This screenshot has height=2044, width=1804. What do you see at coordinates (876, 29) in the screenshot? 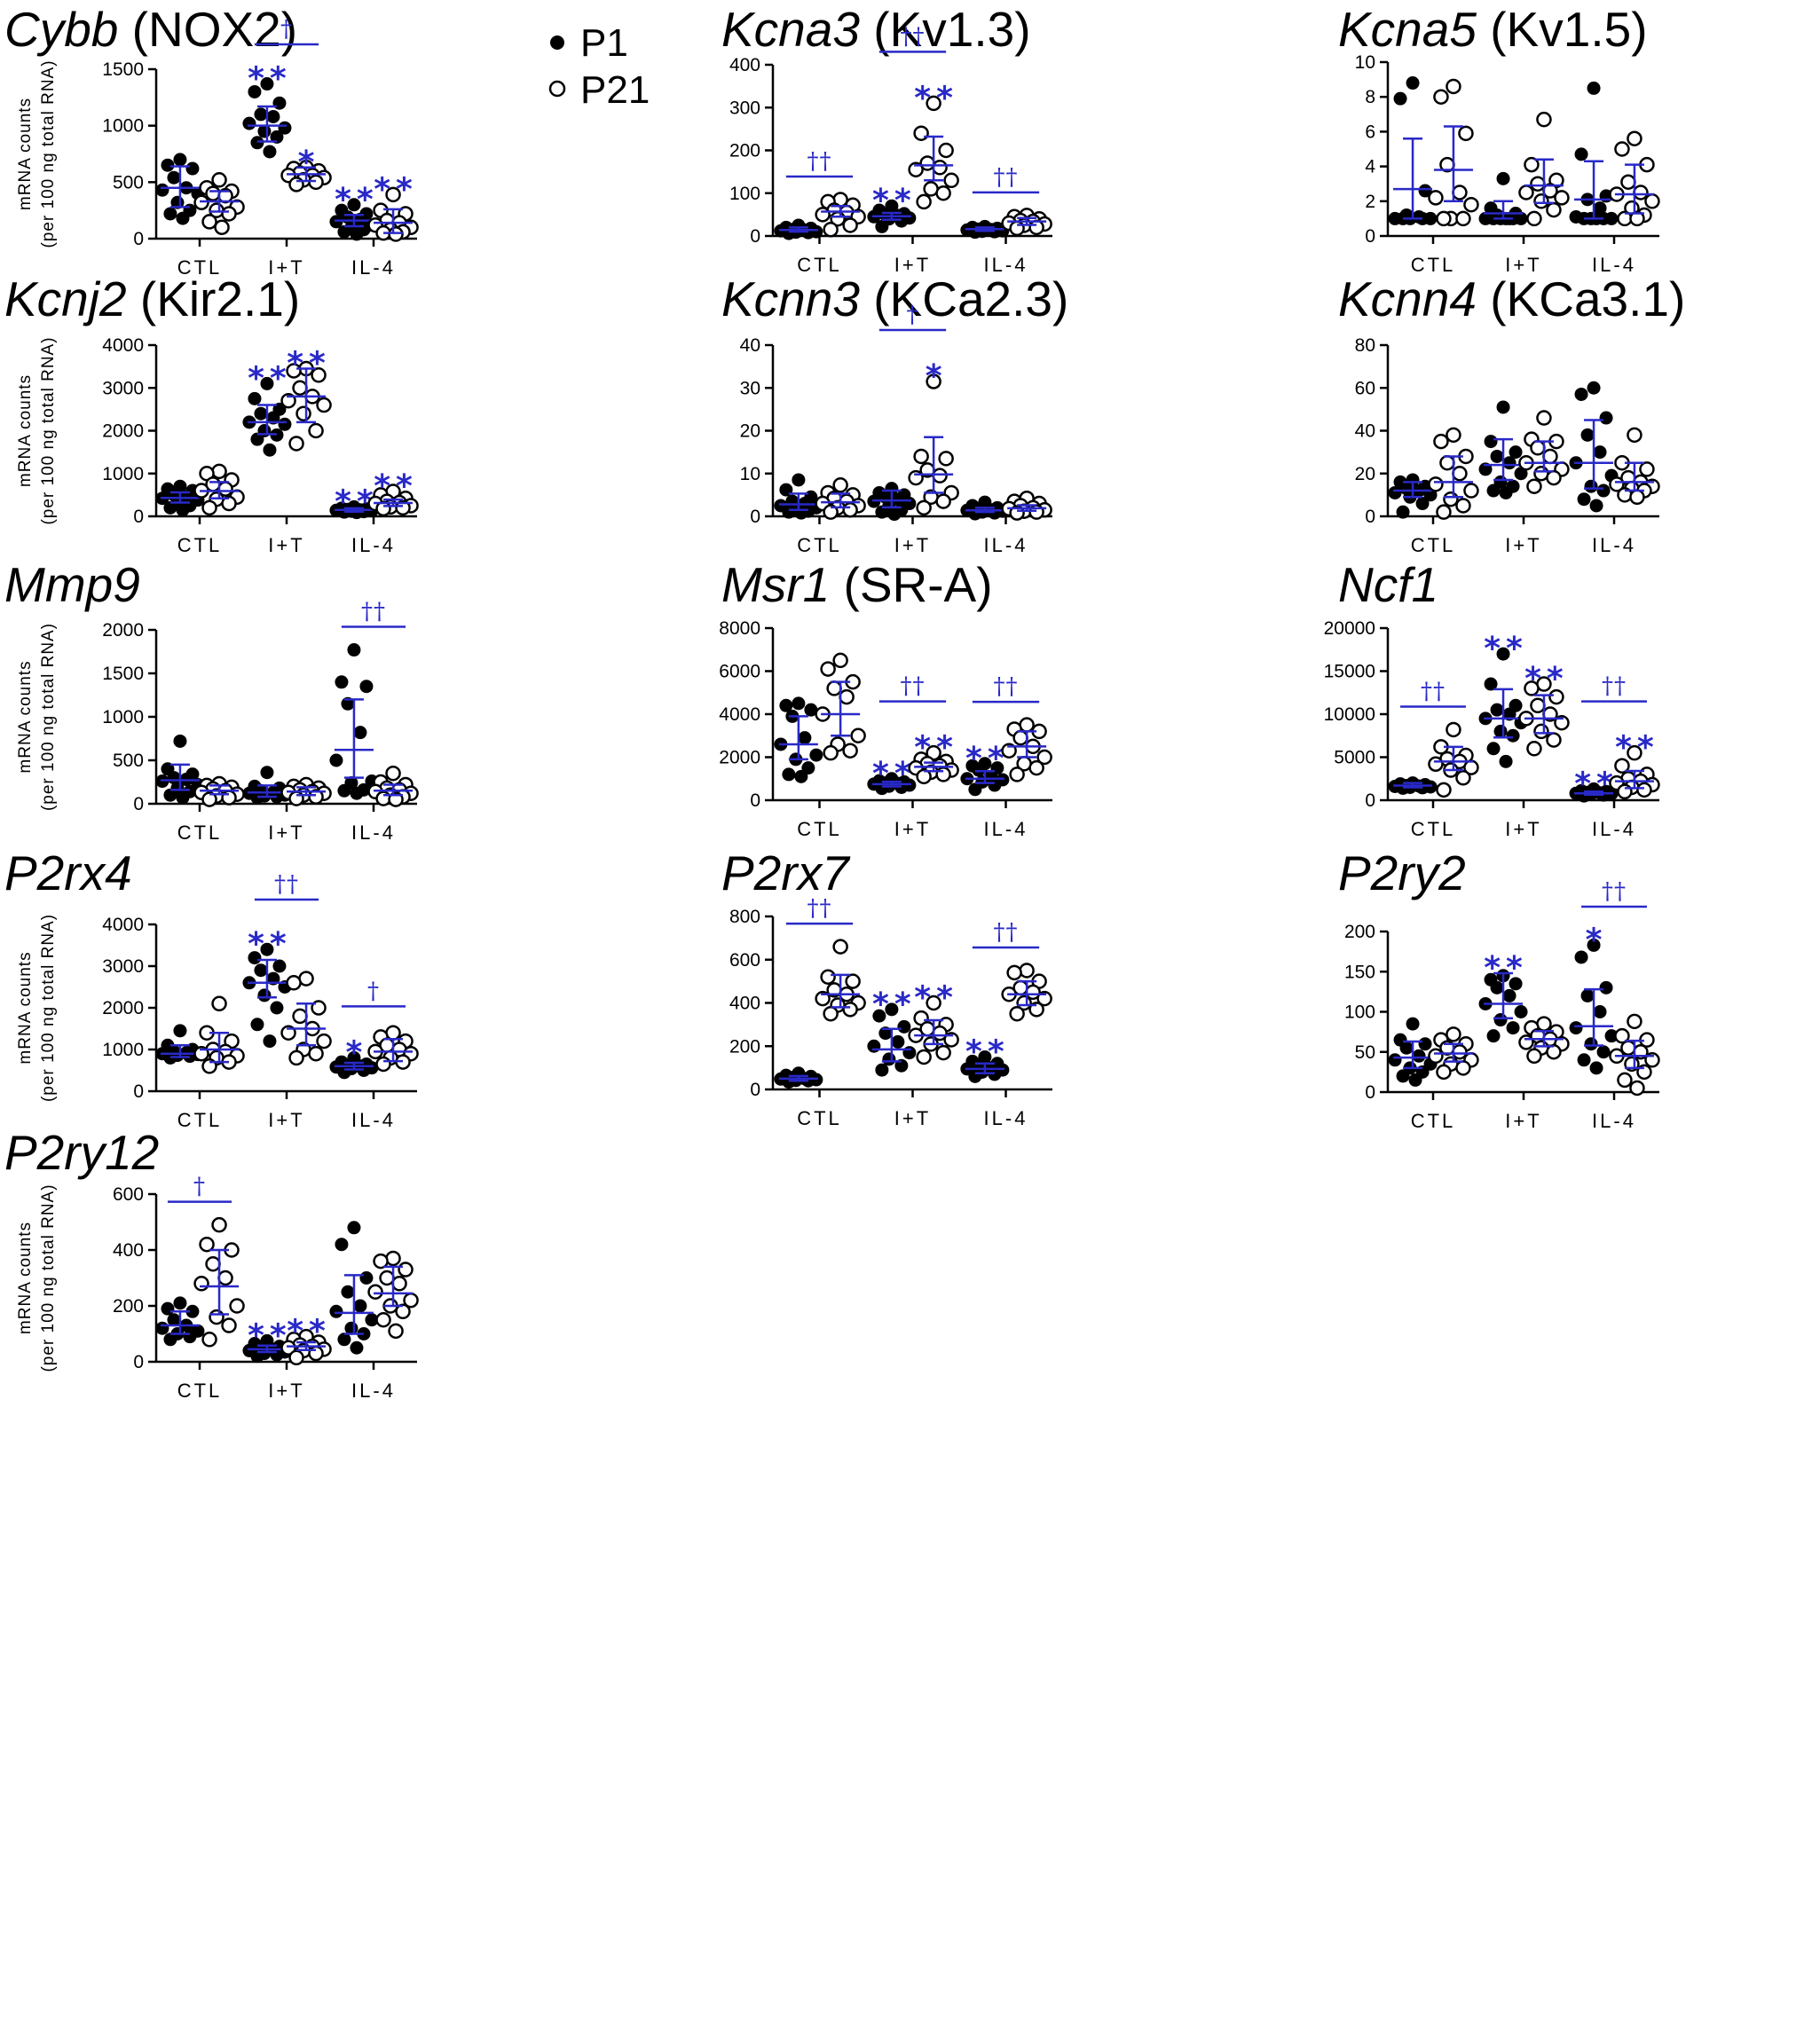
I see `chart-title: Kcna3 (Kv1.3)` at bounding box center [876, 29].